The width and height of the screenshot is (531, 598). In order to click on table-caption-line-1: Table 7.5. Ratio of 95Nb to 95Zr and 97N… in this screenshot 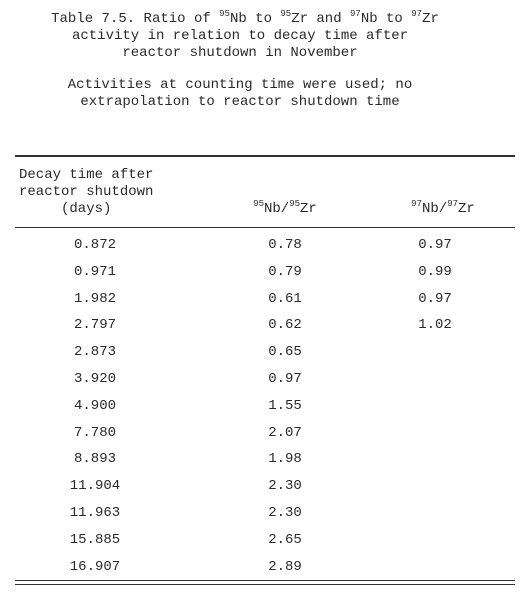, I will do `click(245, 18)`.